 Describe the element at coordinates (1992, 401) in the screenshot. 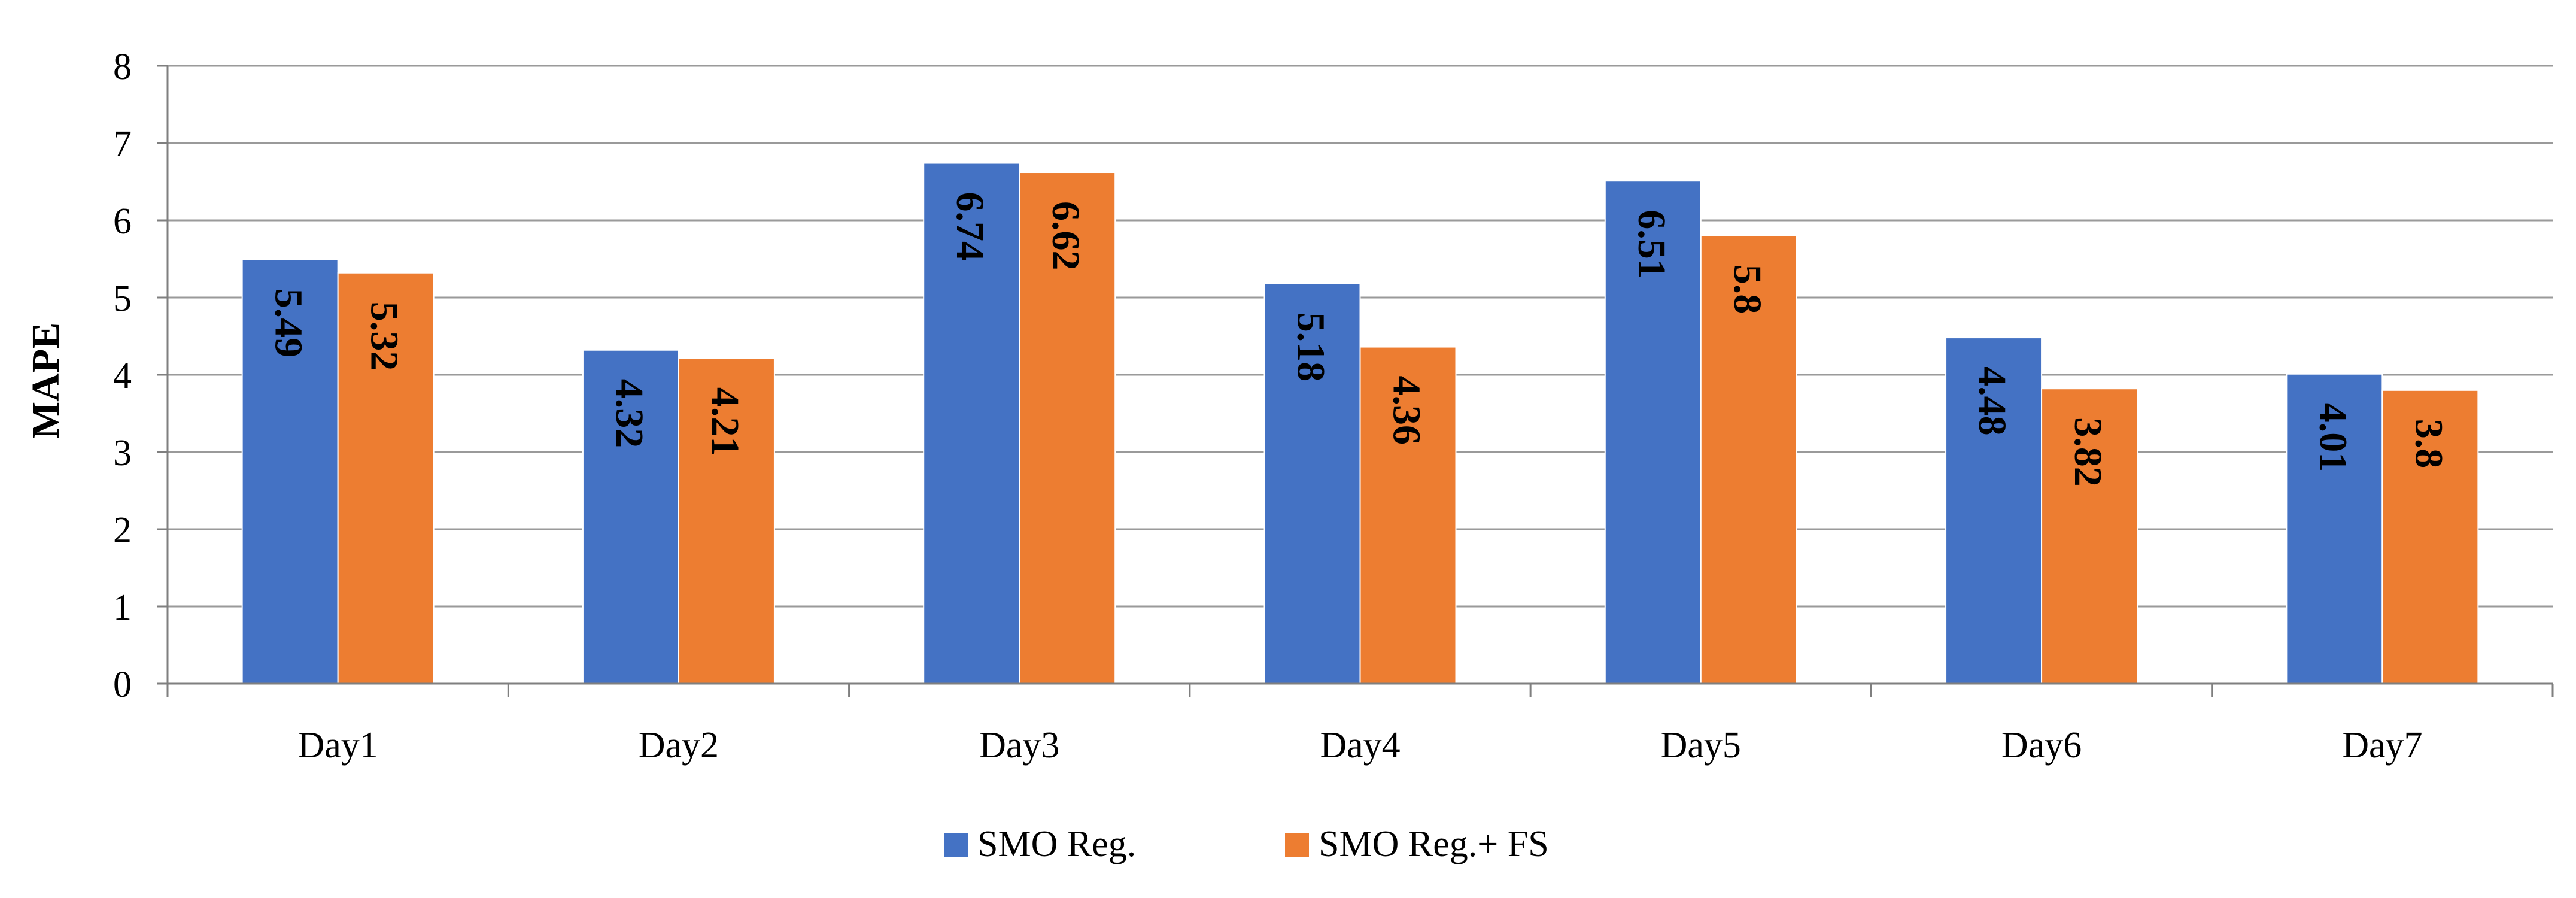

I see `data-label: 4.48` at that location.